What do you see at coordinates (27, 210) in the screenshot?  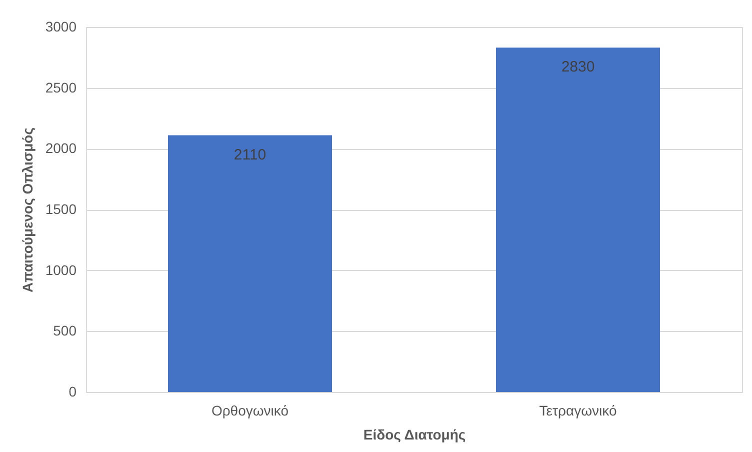 I see `y-axis-title: Απαιτούμενος Οπλισμός` at bounding box center [27, 210].